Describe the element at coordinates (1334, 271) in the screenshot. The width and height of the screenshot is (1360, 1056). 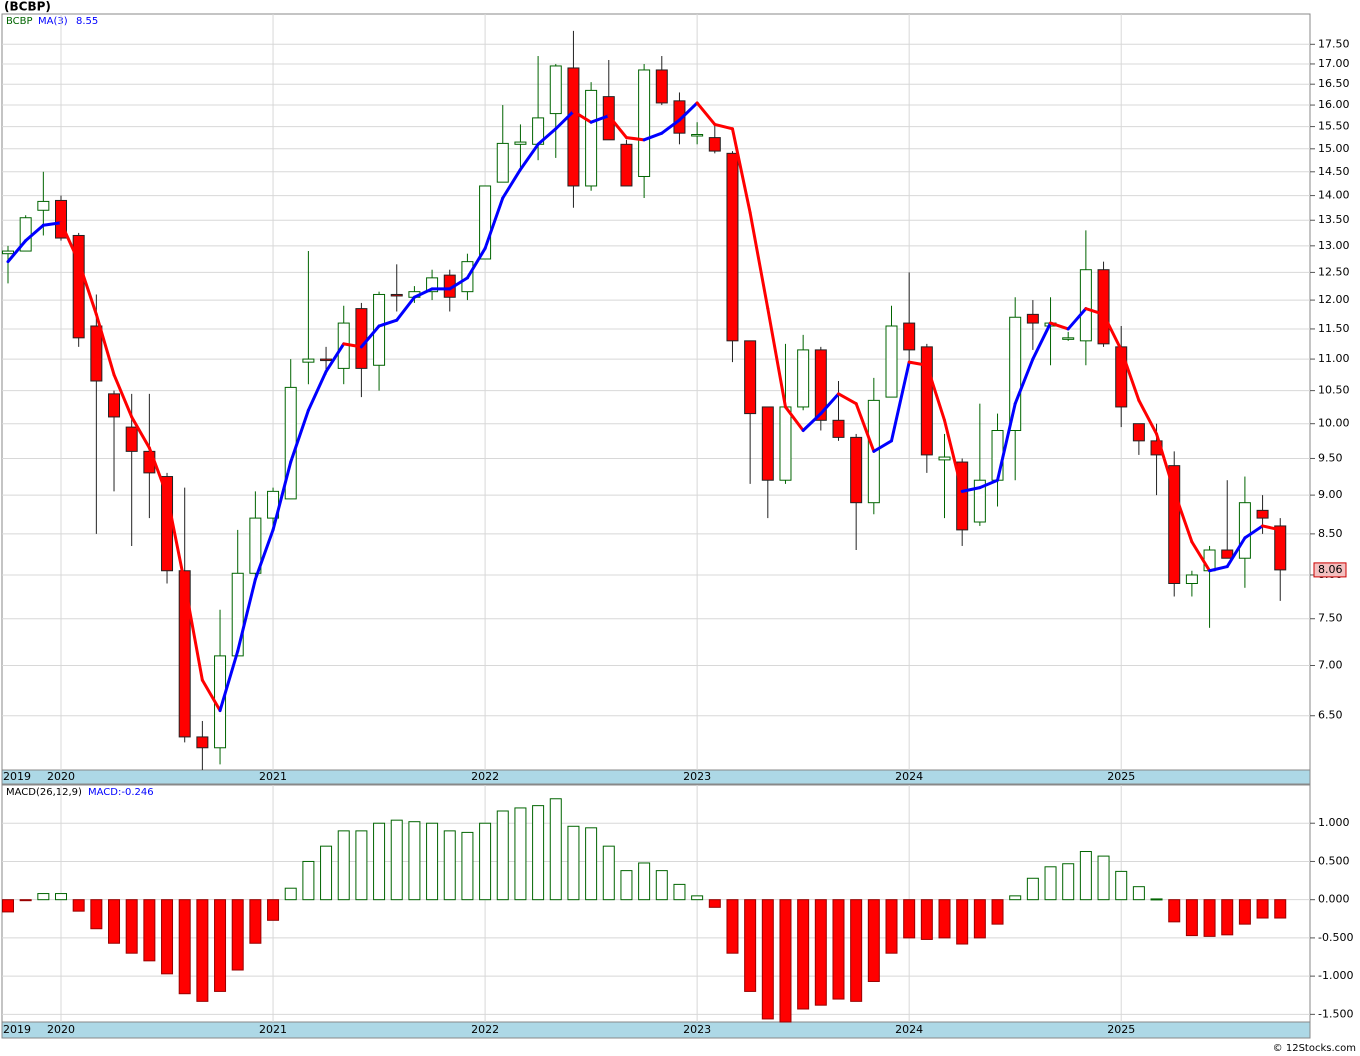
I see `y-tick-label: 12.50` at that location.